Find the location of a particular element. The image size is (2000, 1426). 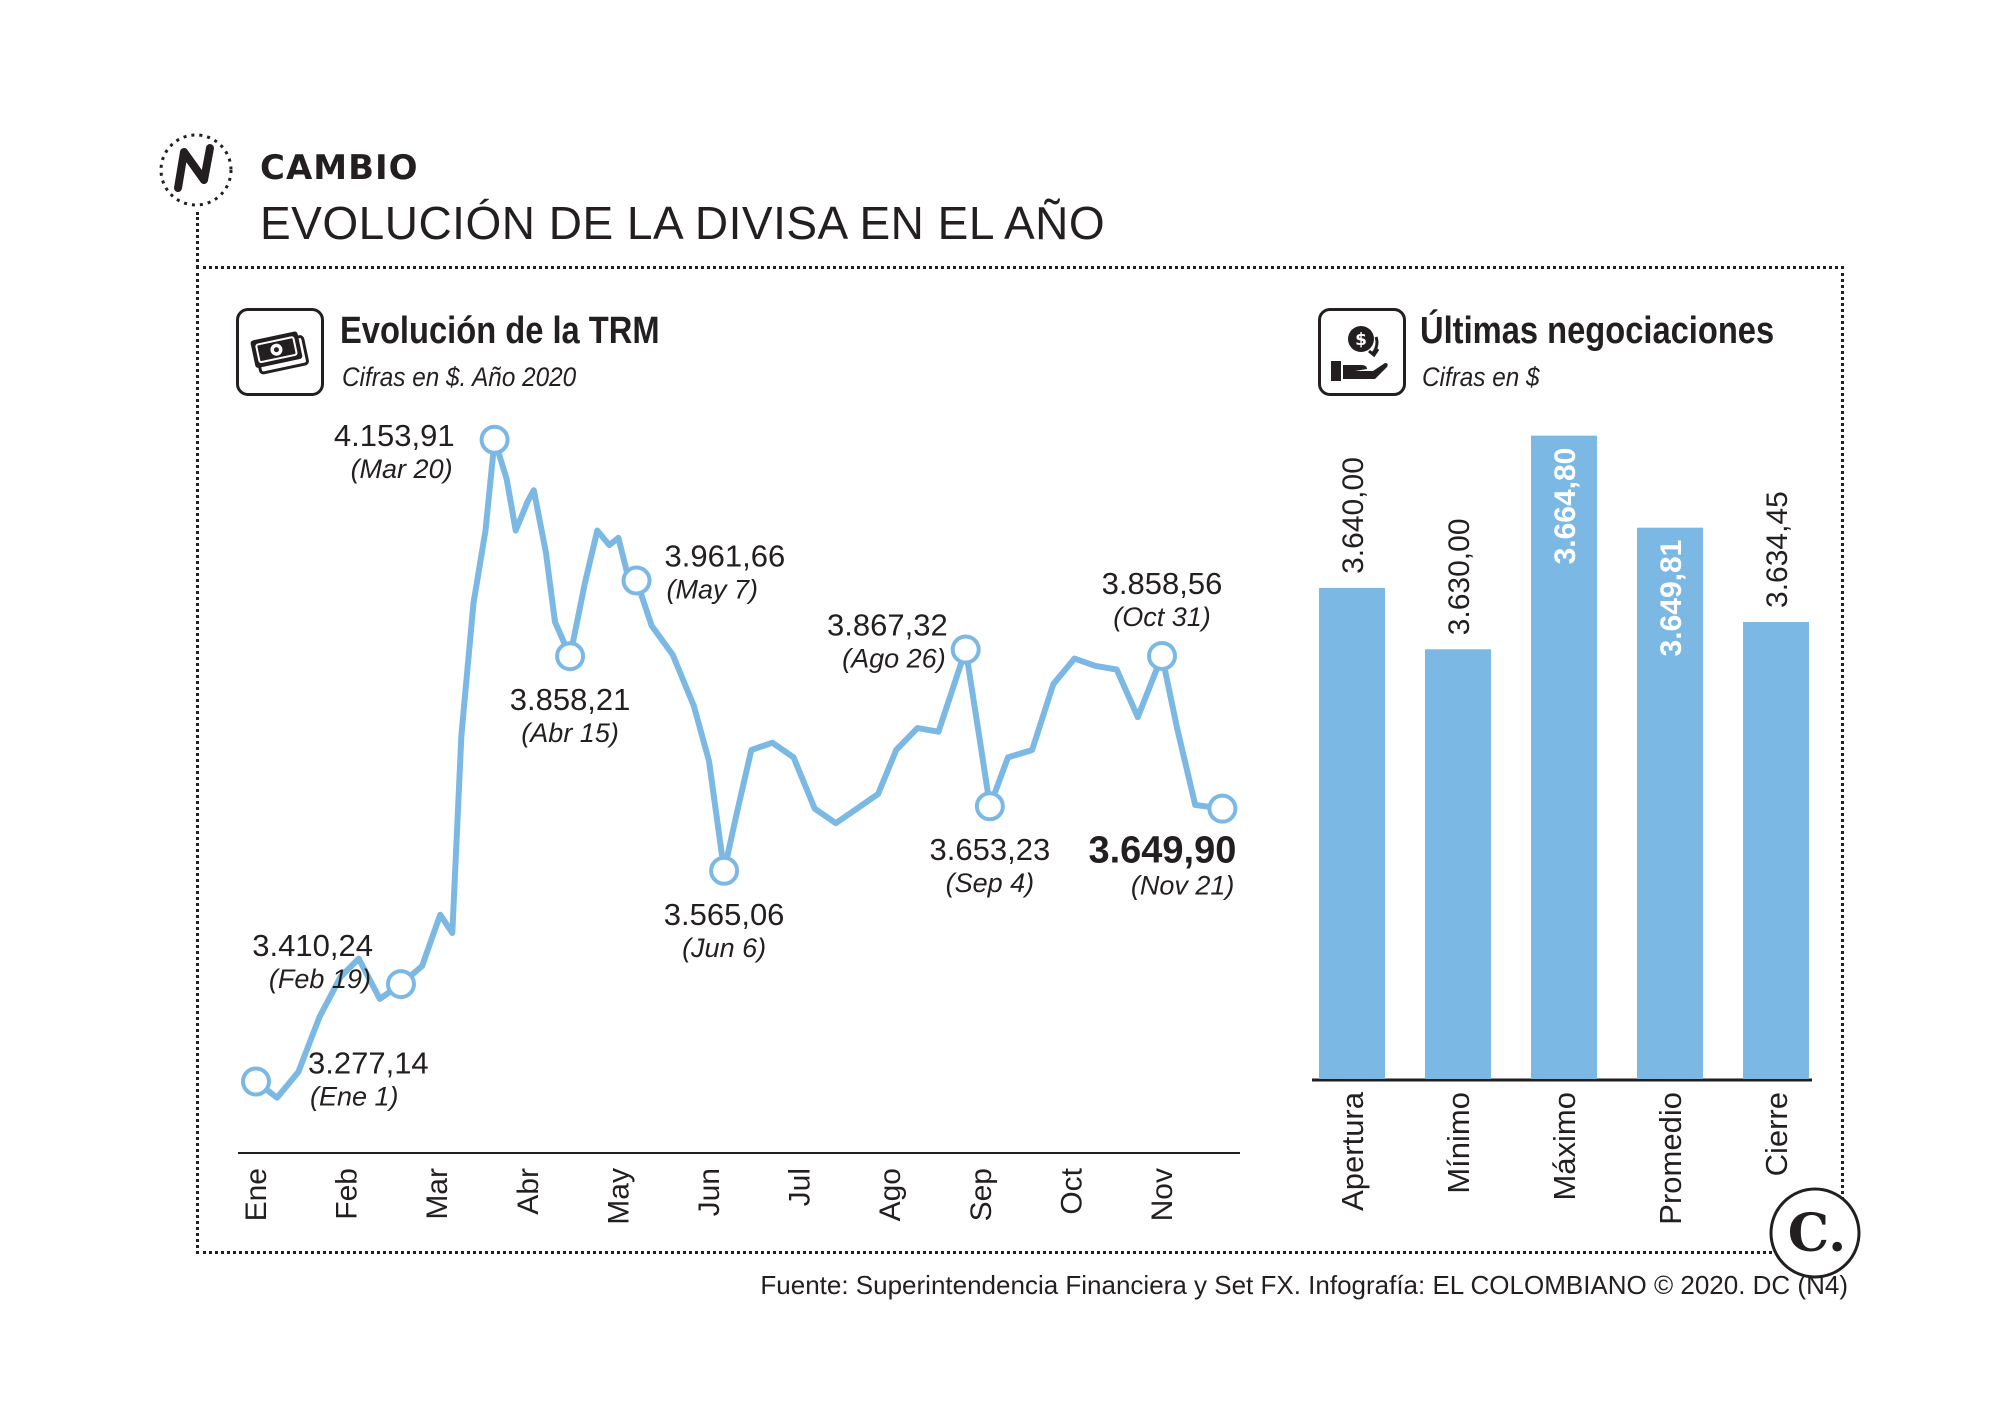

section-label: CAMBIO is located at coordinates (339, 168).